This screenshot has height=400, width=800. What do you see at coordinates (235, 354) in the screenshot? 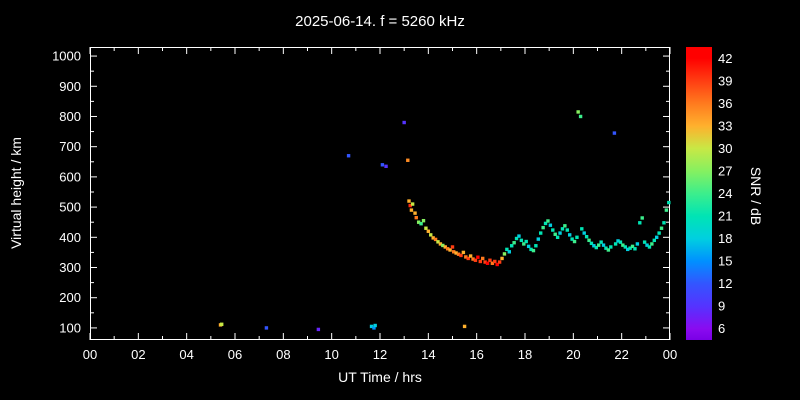
I see `x-tick-label: 06` at bounding box center [235, 354].